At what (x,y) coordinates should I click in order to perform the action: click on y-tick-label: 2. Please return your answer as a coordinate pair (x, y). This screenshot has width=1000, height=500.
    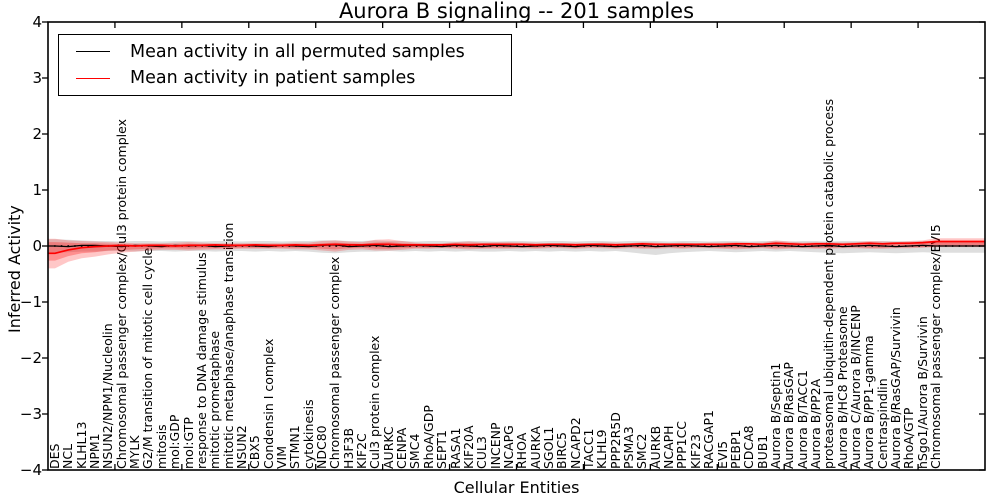
    Looking at the image, I should click on (37, 134).